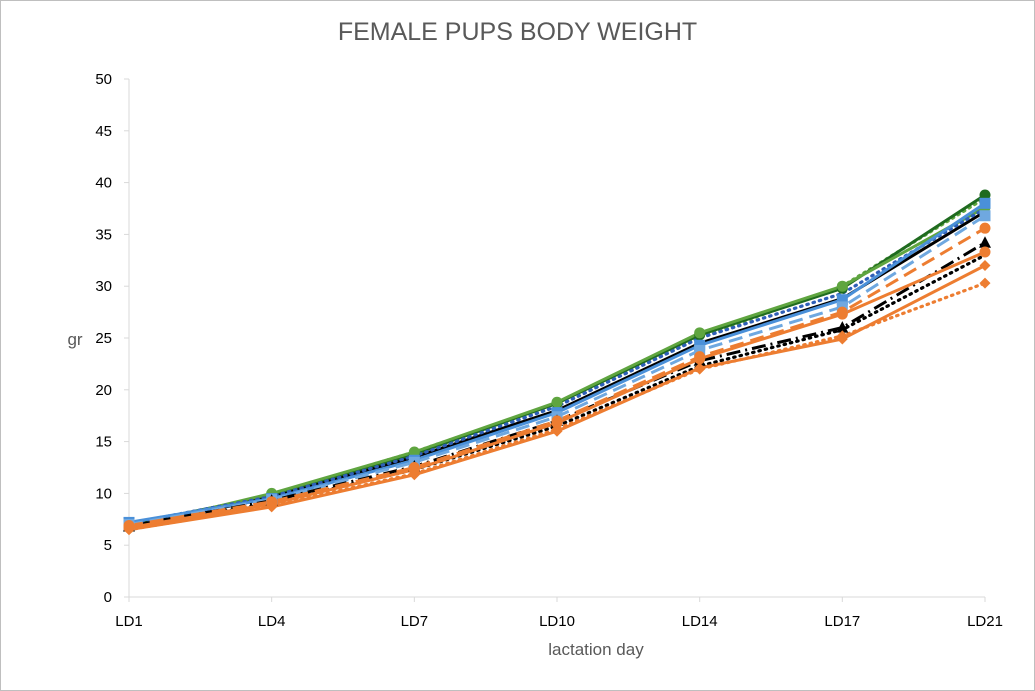 This screenshot has width=1035, height=691. Describe the element at coordinates (103, 390) in the screenshot. I see `y-tick-label: 20` at that location.